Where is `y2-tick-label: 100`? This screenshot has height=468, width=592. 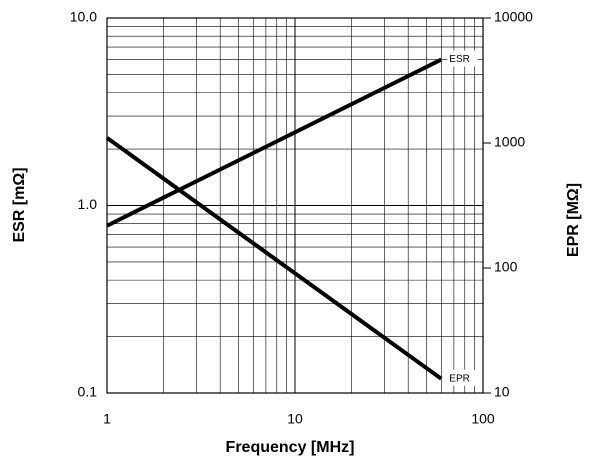
y2-tick-label: 100 is located at coordinates (506, 267).